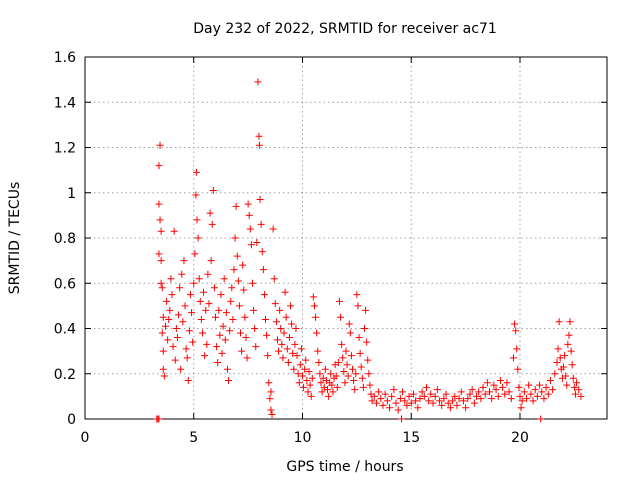  What do you see at coordinates (520, 438) in the screenshot?
I see `x-tick-label: 20` at bounding box center [520, 438].